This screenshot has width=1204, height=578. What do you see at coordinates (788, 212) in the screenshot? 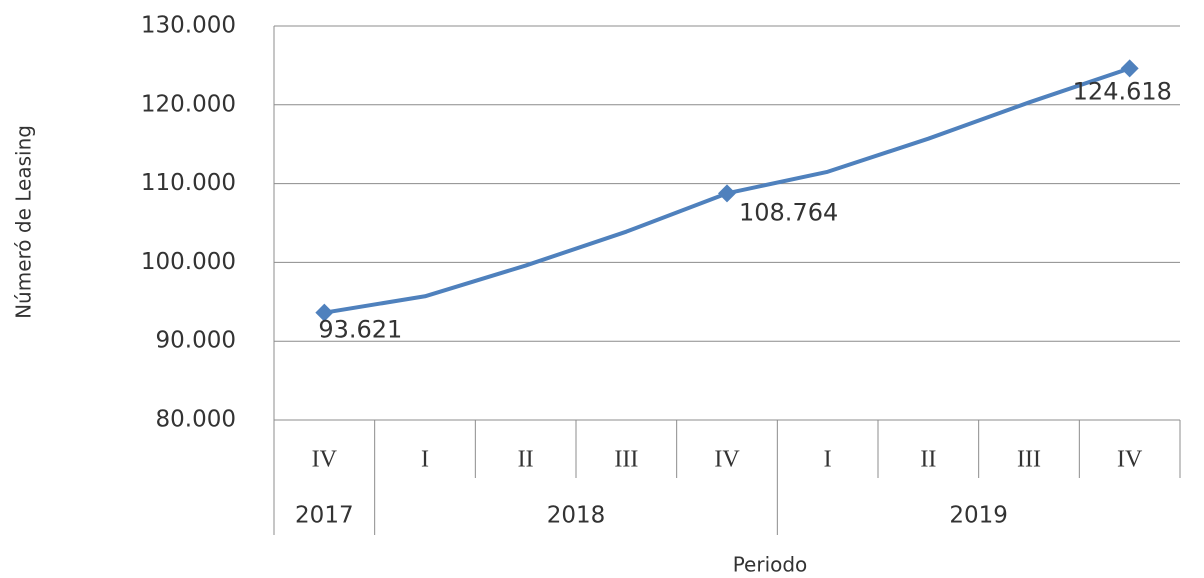
I see `data-label: 108.764` at bounding box center [788, 212].